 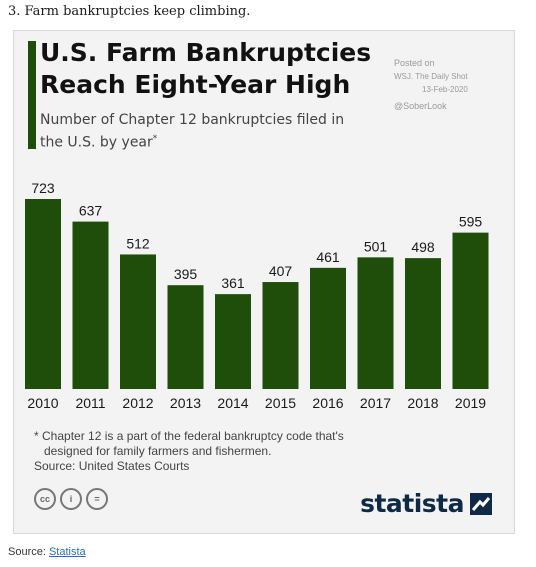 What do you see at coordinates (43, 188) in the screenshot?
I see `value-label-2010: 723` at bounding box center [43, 188].